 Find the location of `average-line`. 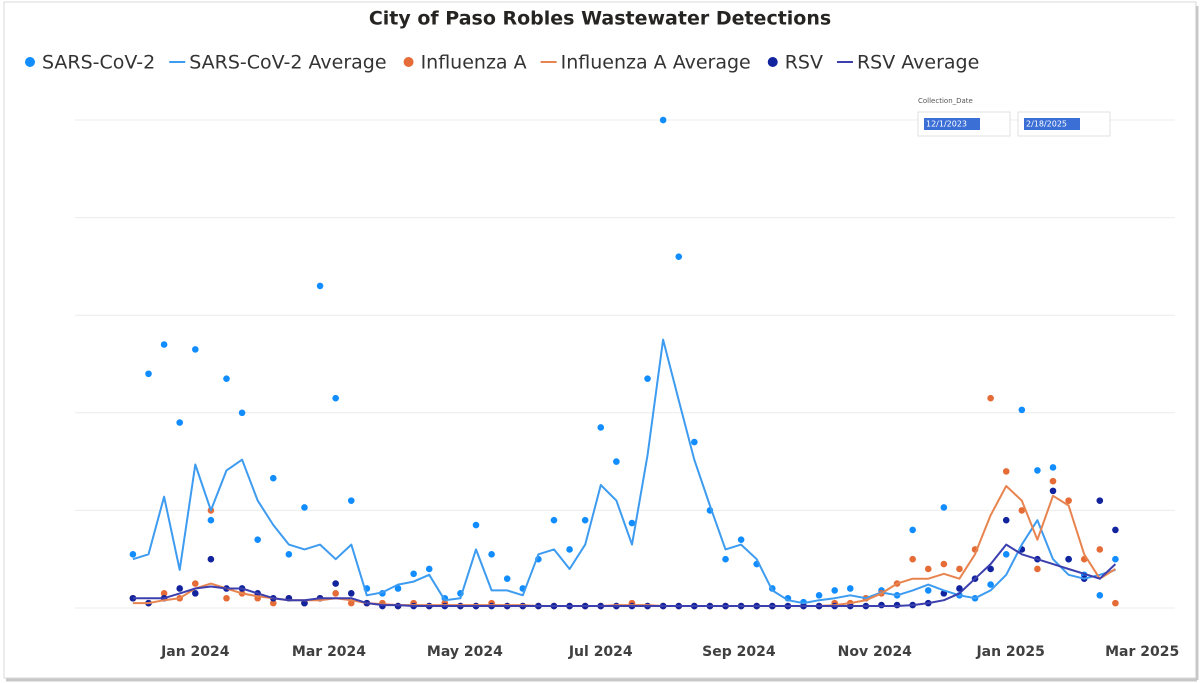

average-line is located at coordinates (624, 575).